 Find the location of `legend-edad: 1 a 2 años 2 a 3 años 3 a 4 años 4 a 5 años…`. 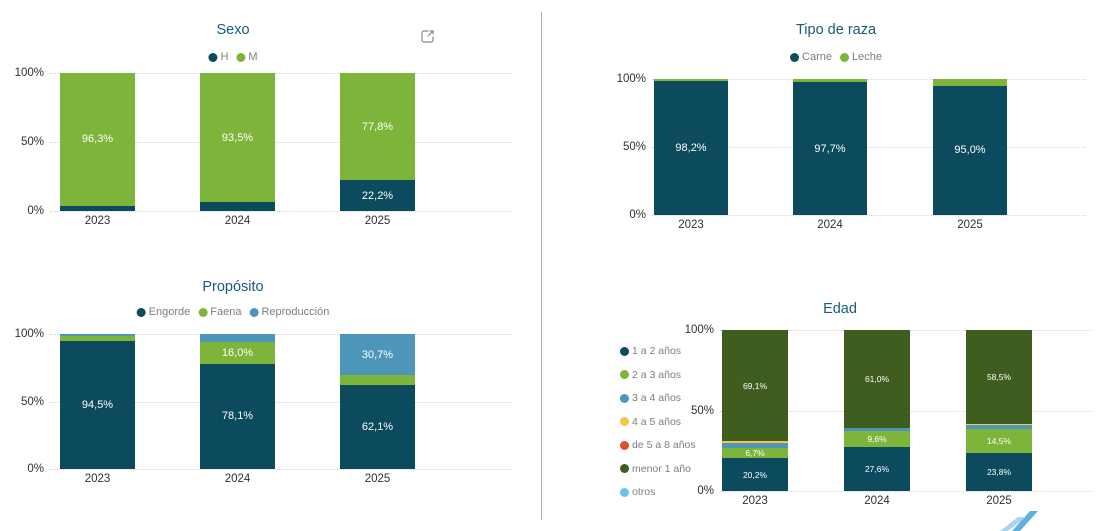

legend-edad: 1 a 2 años 2 a 3 años 3 a 4 años 4 a 5 años… is located at coordinates (658, 421).